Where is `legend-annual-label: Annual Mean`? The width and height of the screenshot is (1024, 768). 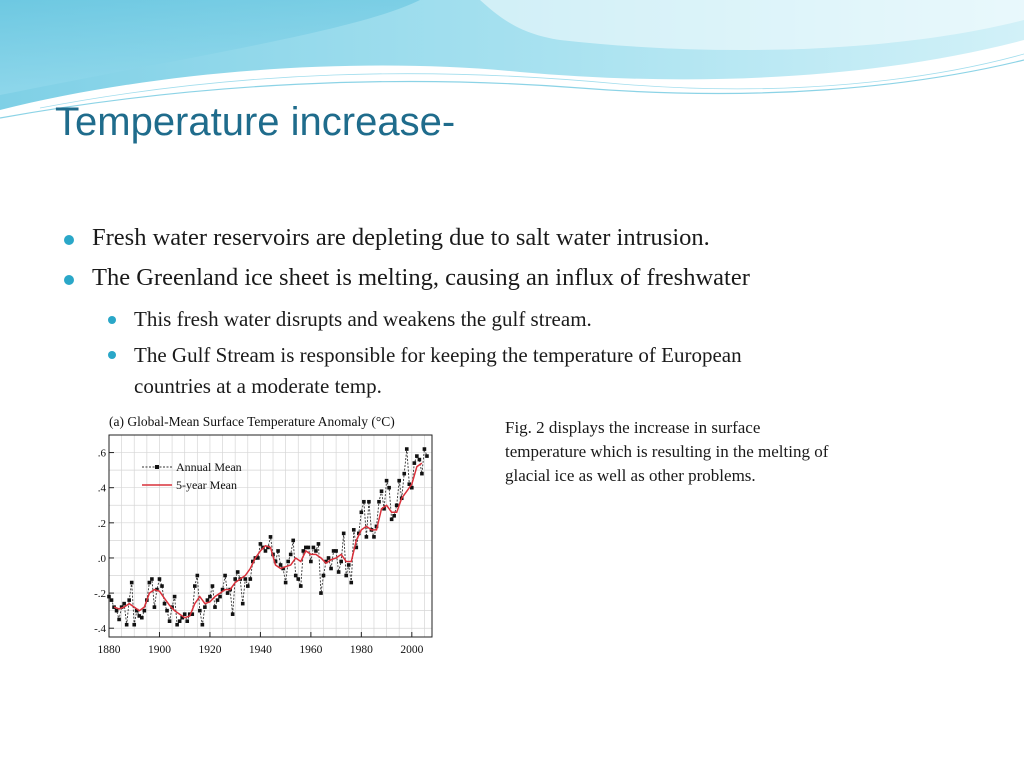
legend-annual-label: Annual Mean is located at coordinates (209, 467).